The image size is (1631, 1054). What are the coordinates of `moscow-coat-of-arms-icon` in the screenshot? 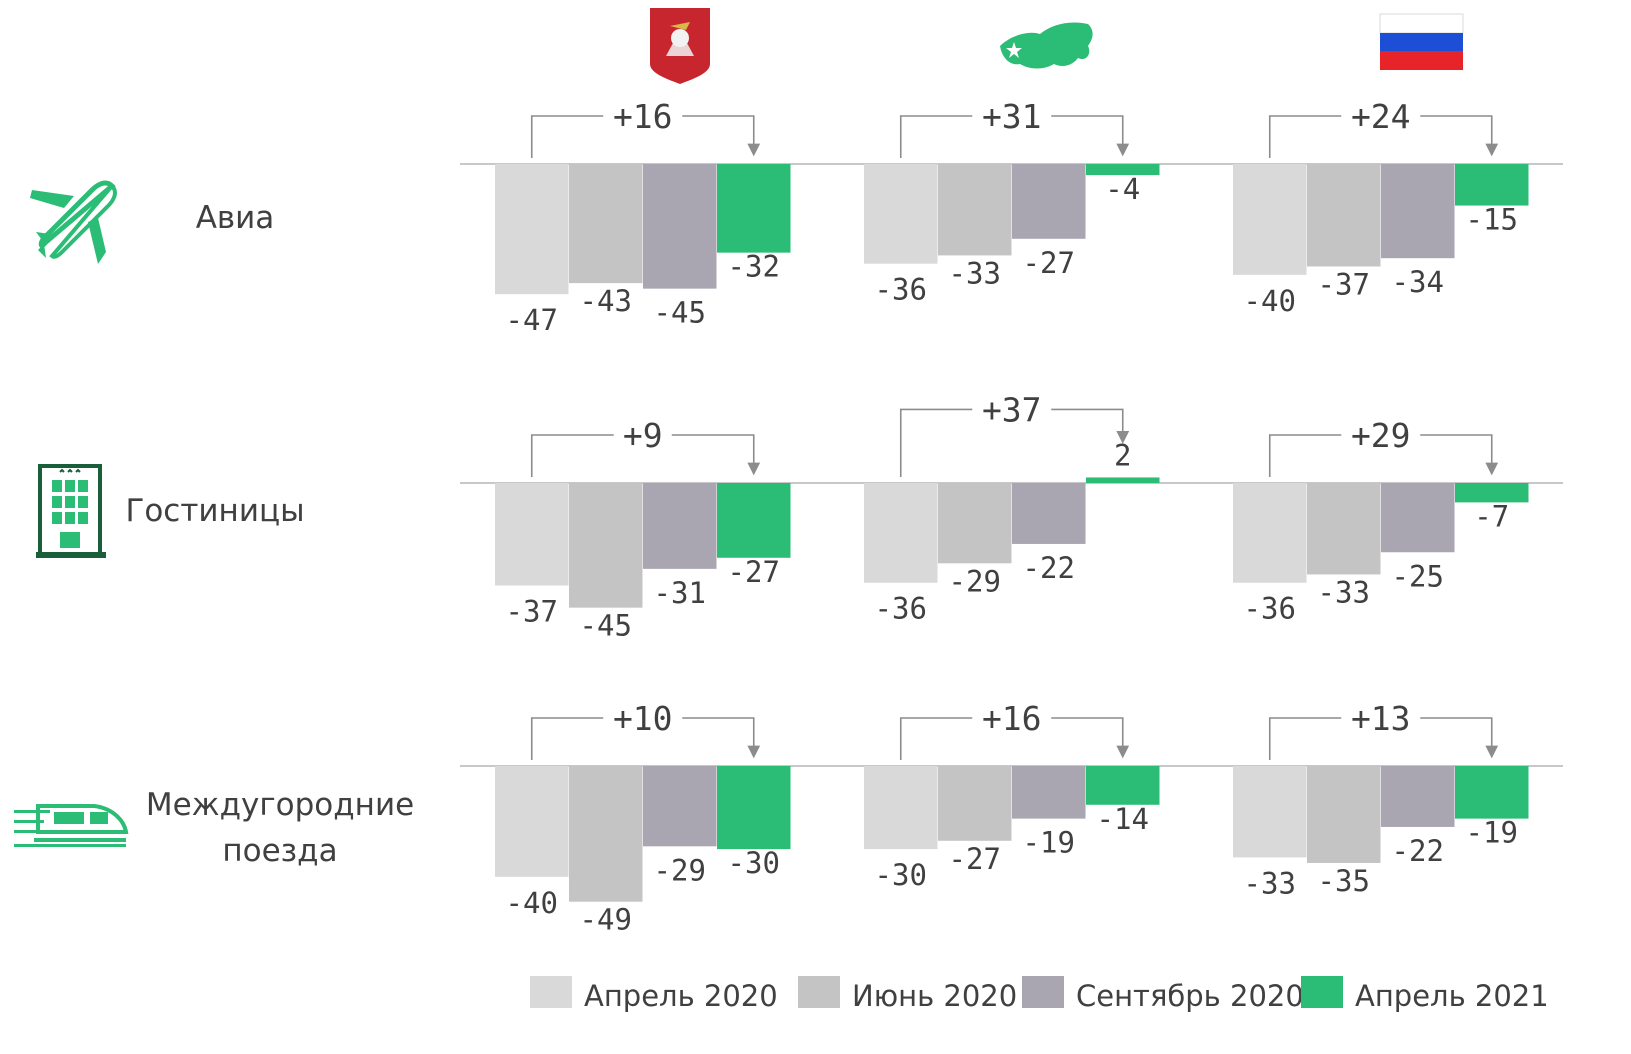 It's located at (680, 46).